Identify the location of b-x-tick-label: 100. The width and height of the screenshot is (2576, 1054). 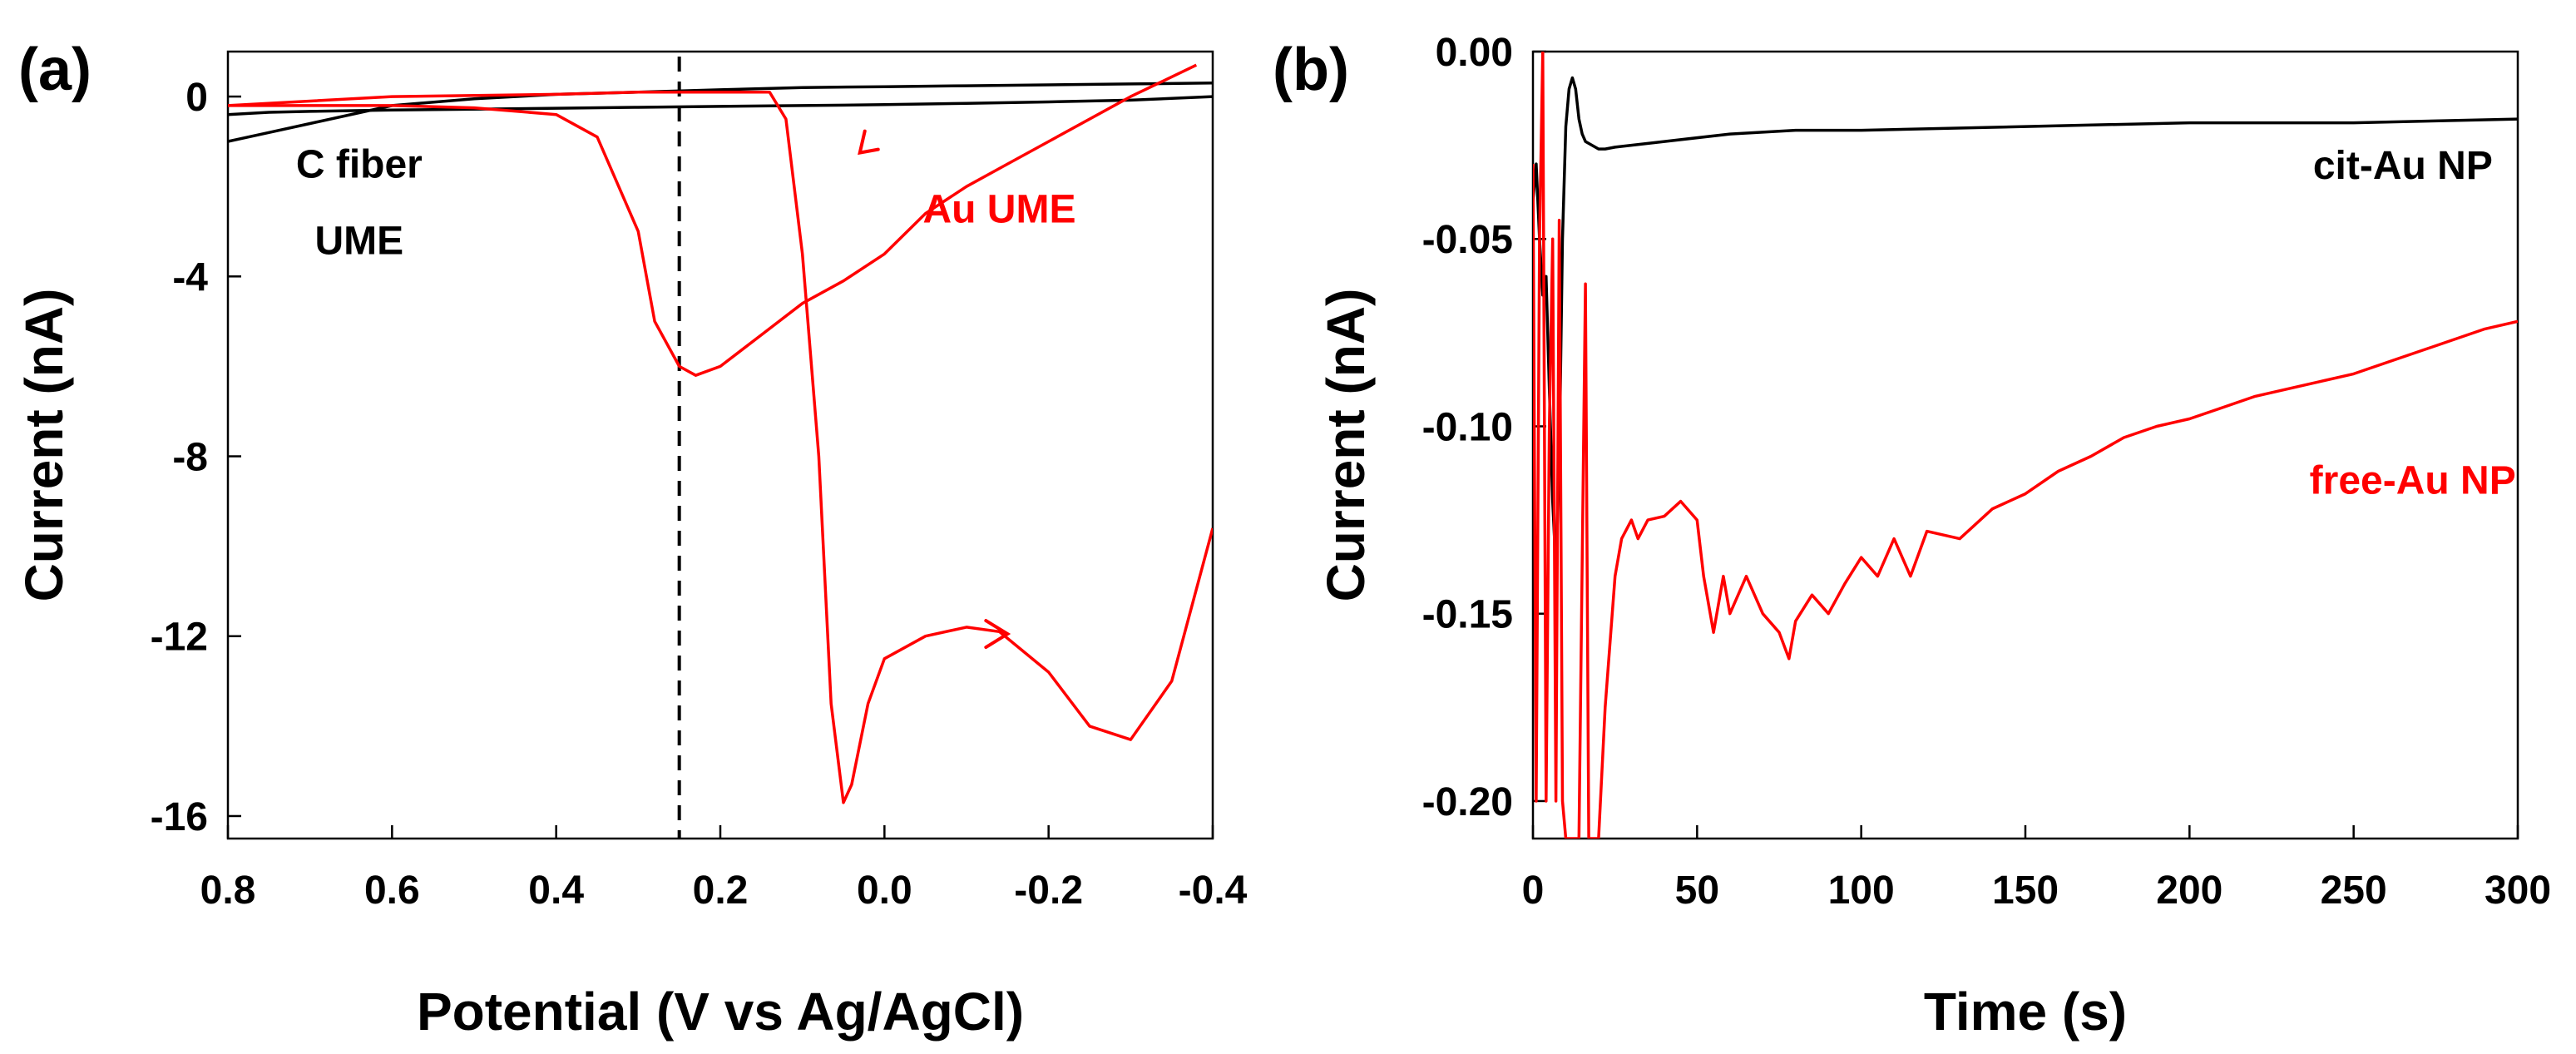
(1861, 890).